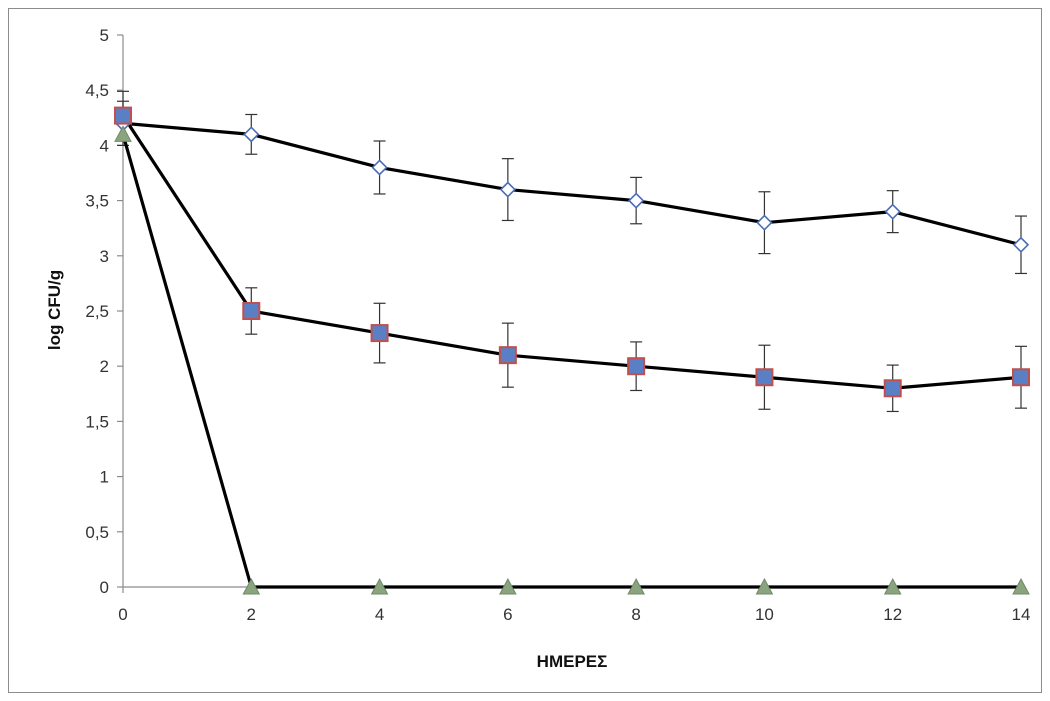 This screenshot has width=1050, height=701. I want to click on x-tick-label: 8, so click(635, 614).